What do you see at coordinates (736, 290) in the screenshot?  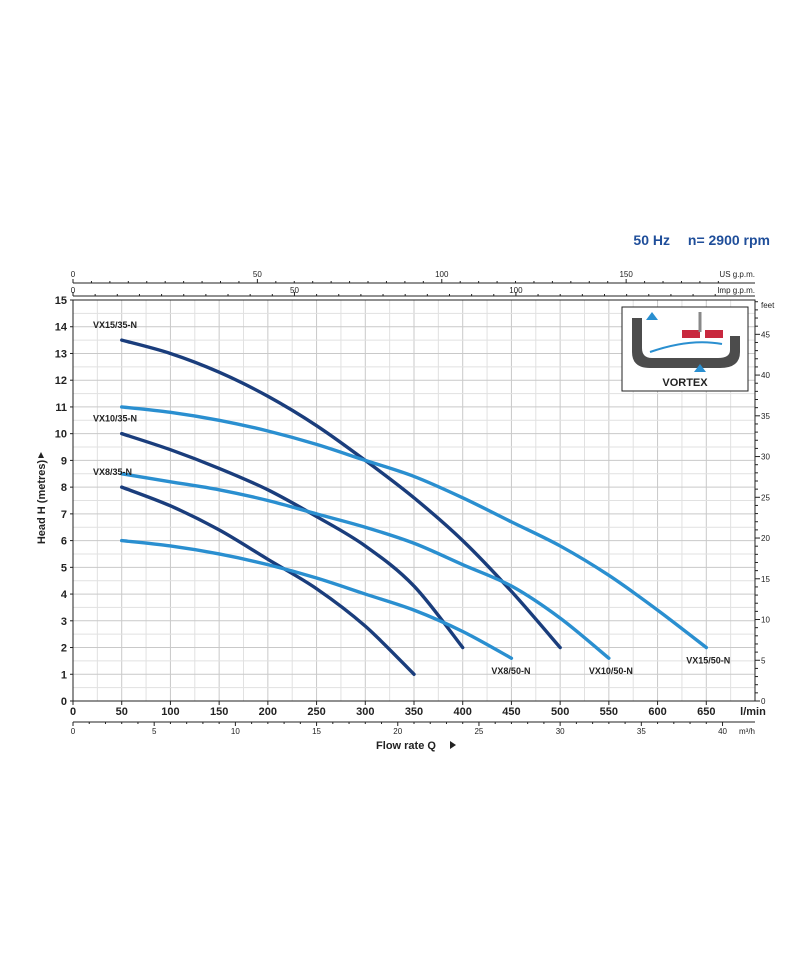 I see `imp-gpm-unit-label: Imp g.p.m.` at bounding box center [736, 290].